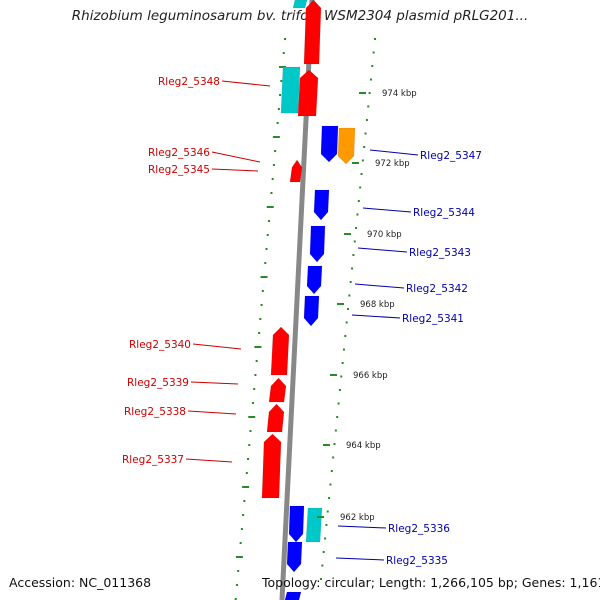 The image size is (600, 600). I want to click on gene-label-right: Rleg2_5347, so click(451, 156).